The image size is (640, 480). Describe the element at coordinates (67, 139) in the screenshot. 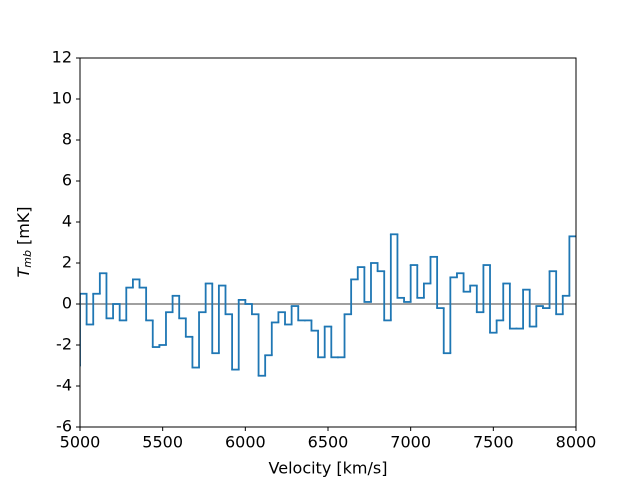

I see `y-tick-label: 8` at that location.